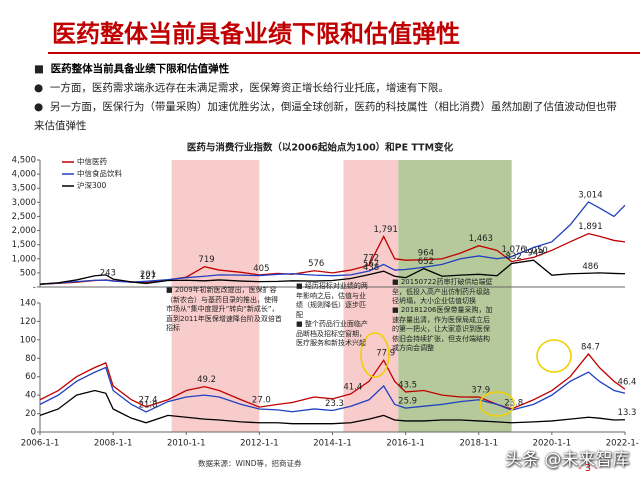 The width and height of the screenshot is (640, 480). What do you see at coordinates (92, 185) in the screenshot?
I see `legend-label: 沪深300` at bounding box center [92, 185].